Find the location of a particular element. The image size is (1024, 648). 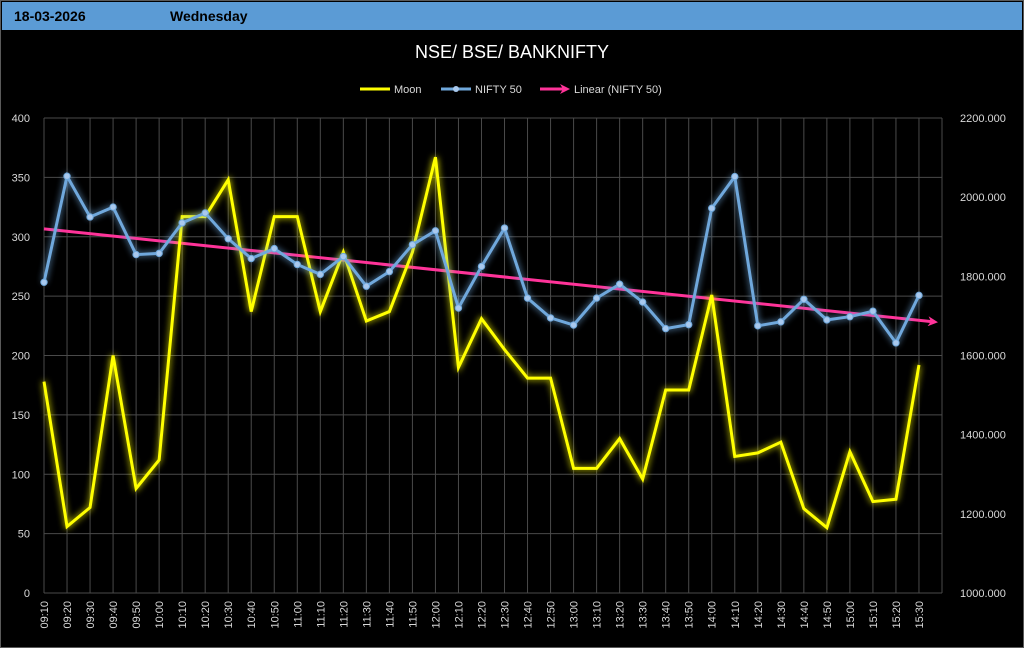

x-tick-label: 14:00 is located at coordinates (713, 615).